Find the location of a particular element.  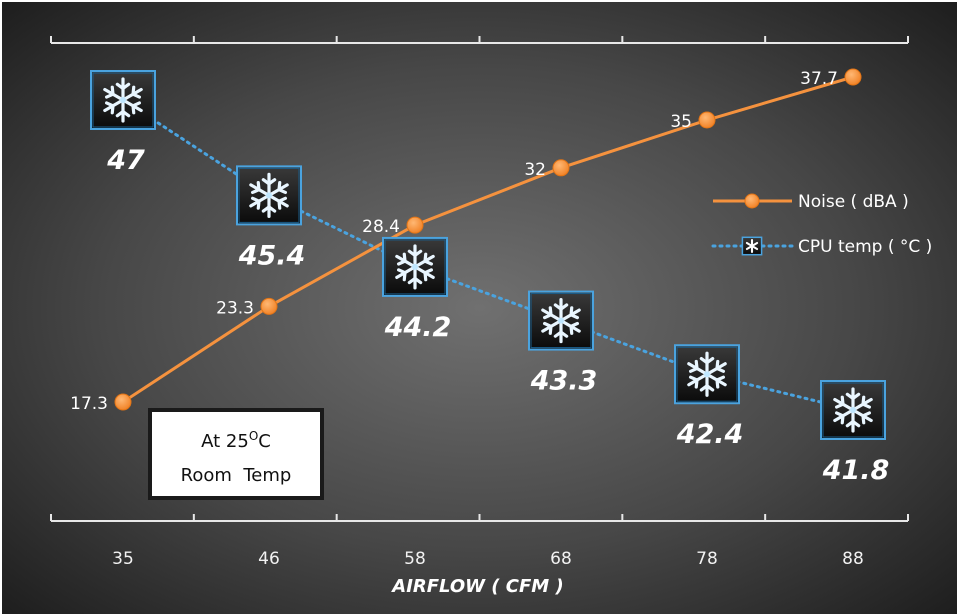

x-tick-label: 68 is located at coordinates (561, 559).